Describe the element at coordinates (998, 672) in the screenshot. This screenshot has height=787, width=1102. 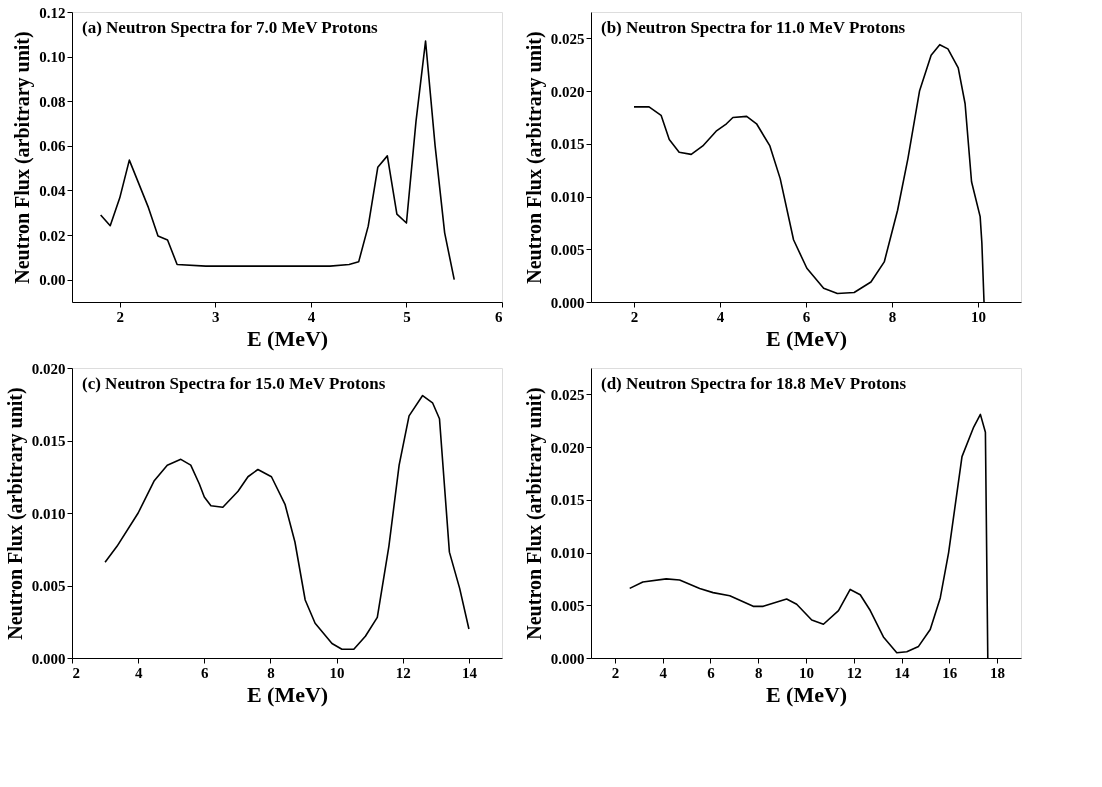
I see `x-tick-label: 18` at that location.